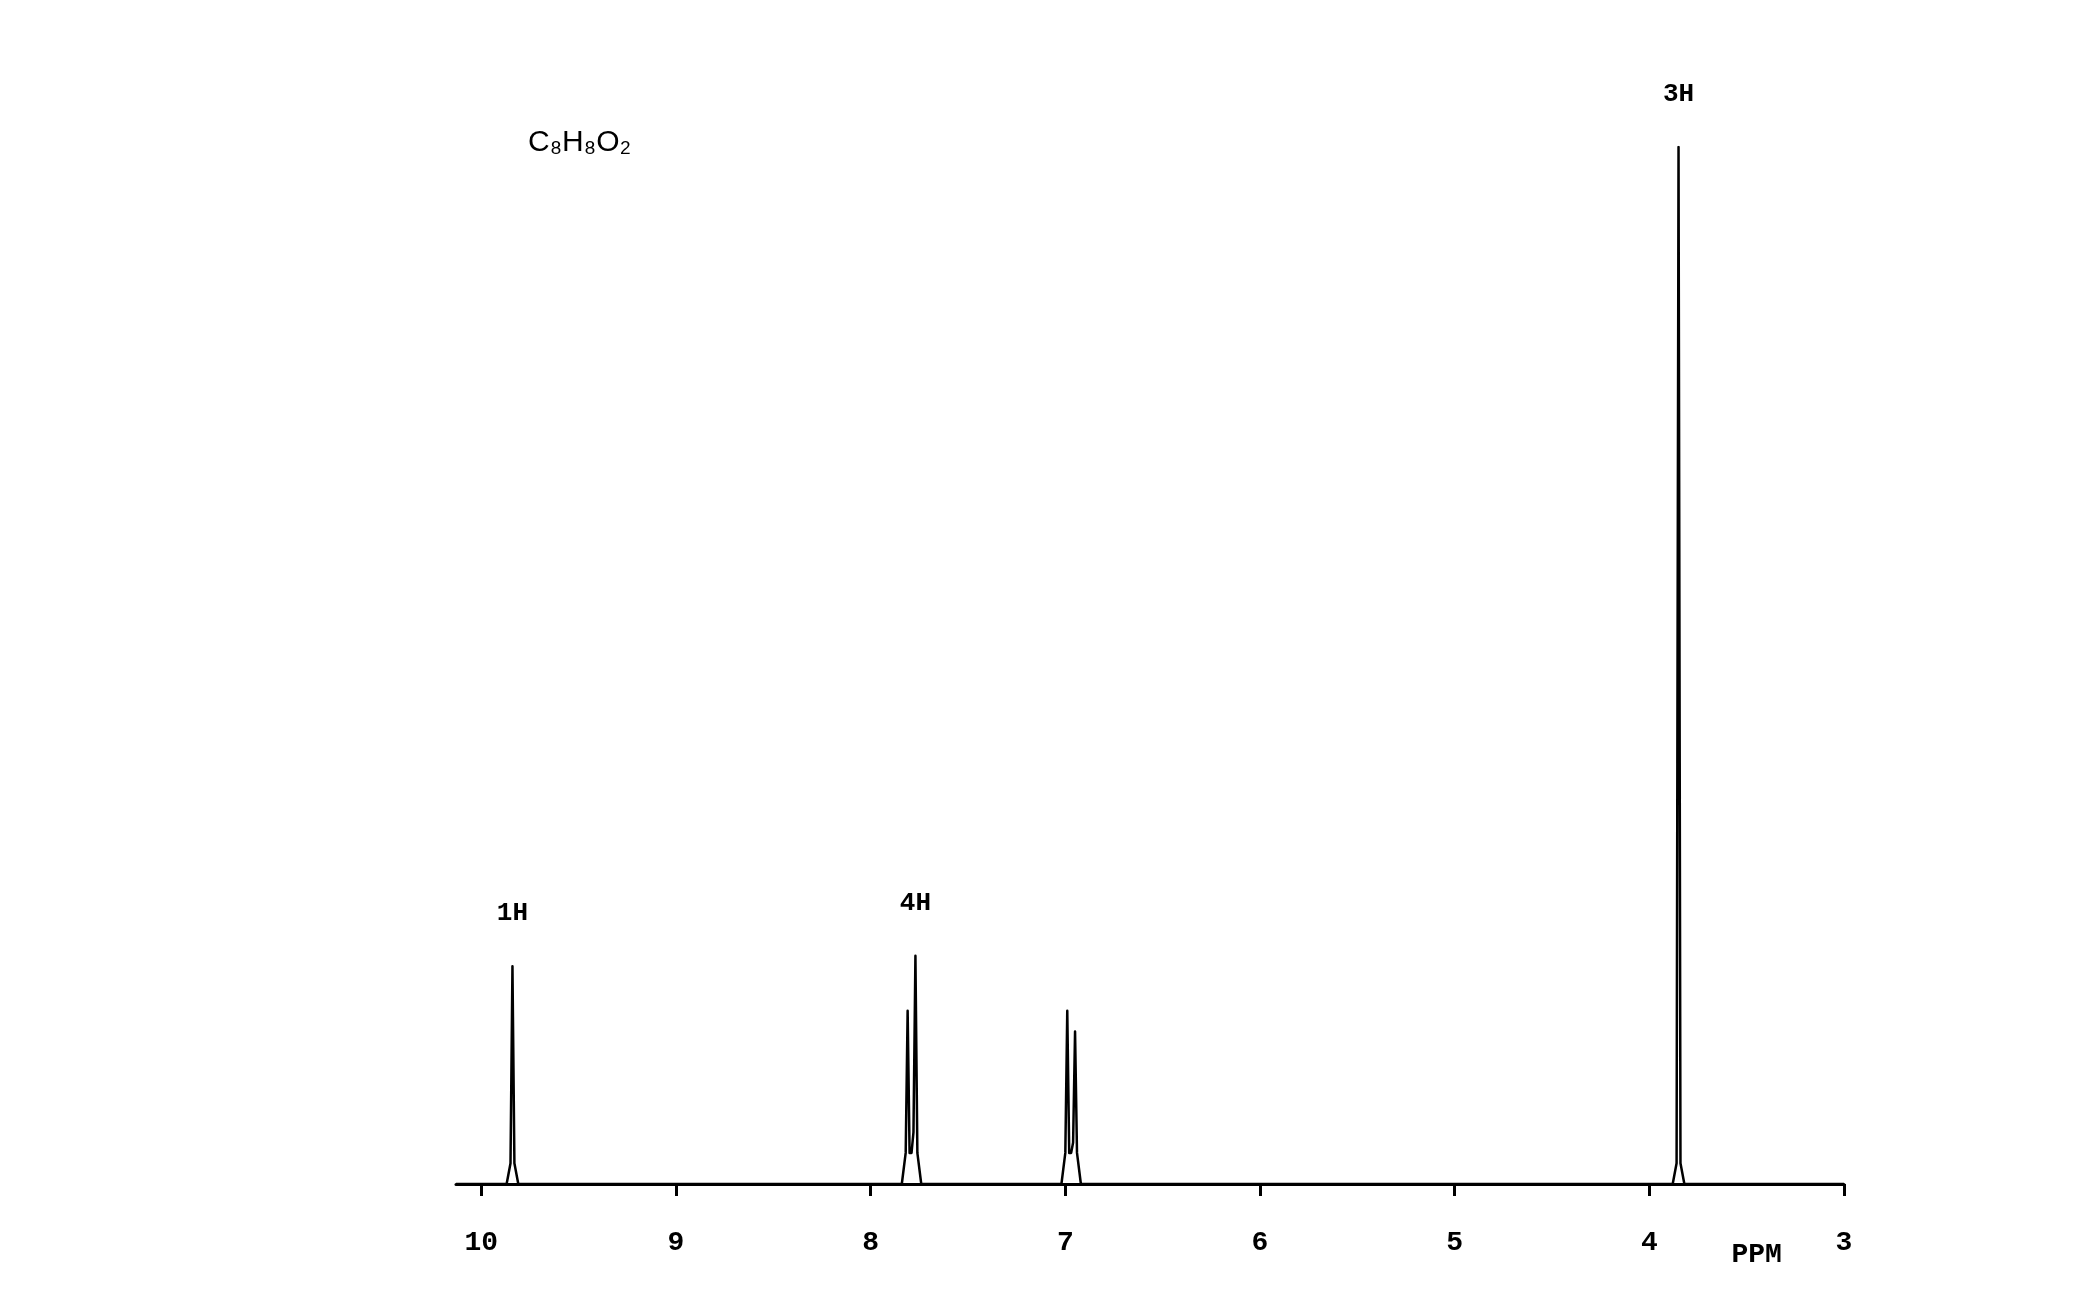 This screenshot has width=2078, height=1301. Describe the element at coordinates (1649, 1242) in the screenshot. I see `x-tick-label: 4` at that location.